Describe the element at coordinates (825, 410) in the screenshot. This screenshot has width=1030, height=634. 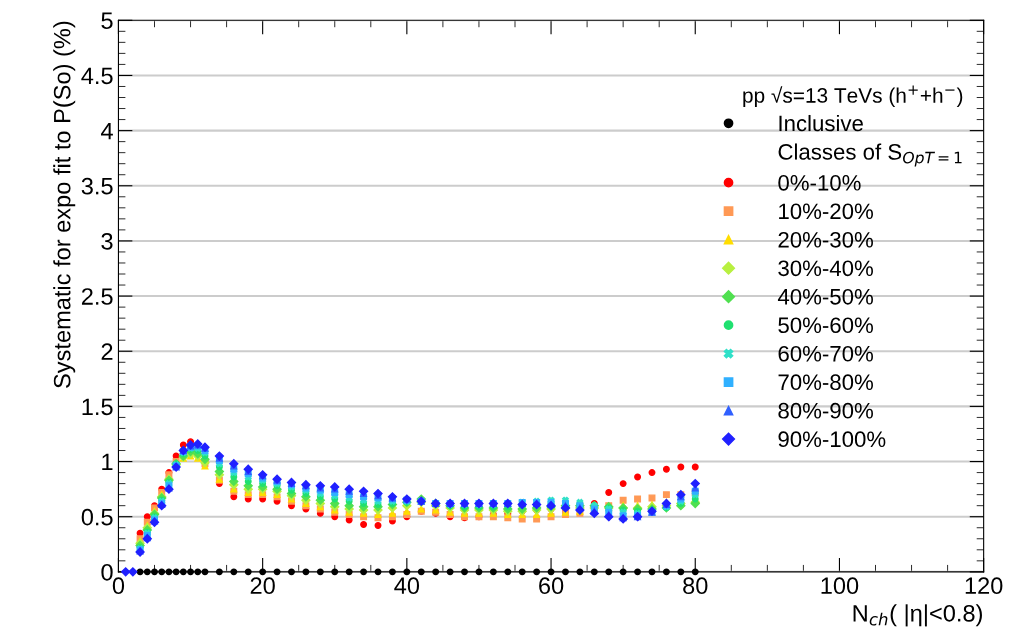
I see `legend-label: 80%-90%` at that location.